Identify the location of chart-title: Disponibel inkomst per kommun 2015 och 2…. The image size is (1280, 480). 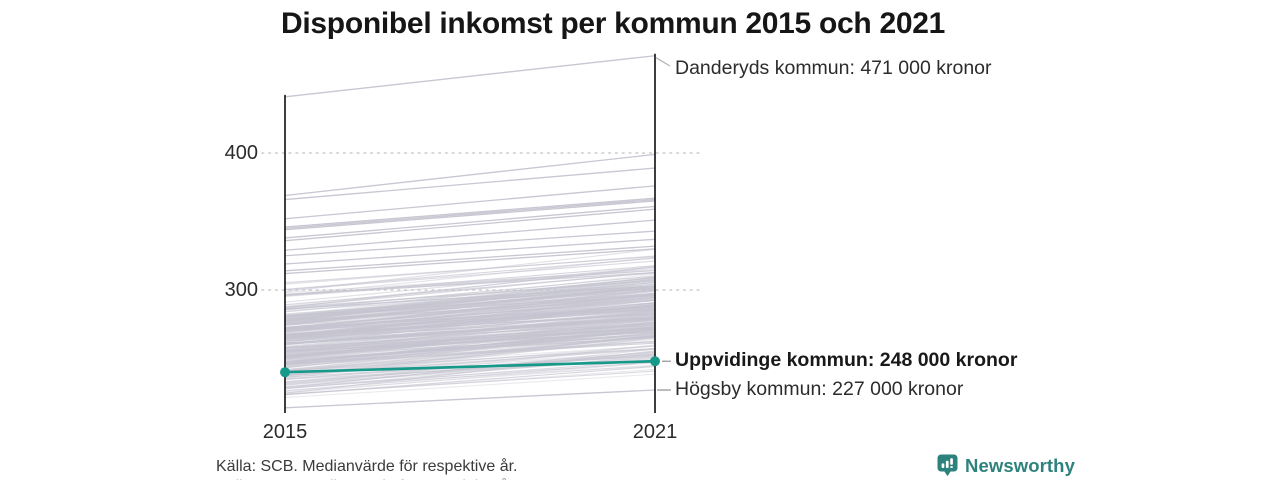
(613, 23).